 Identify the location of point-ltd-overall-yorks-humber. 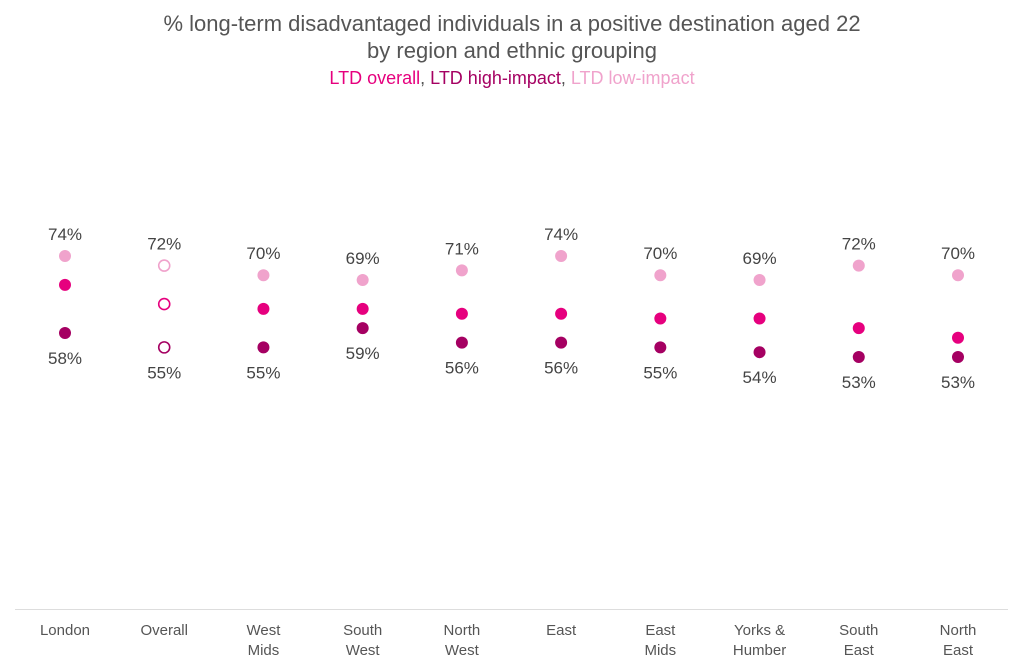
(759, 318).